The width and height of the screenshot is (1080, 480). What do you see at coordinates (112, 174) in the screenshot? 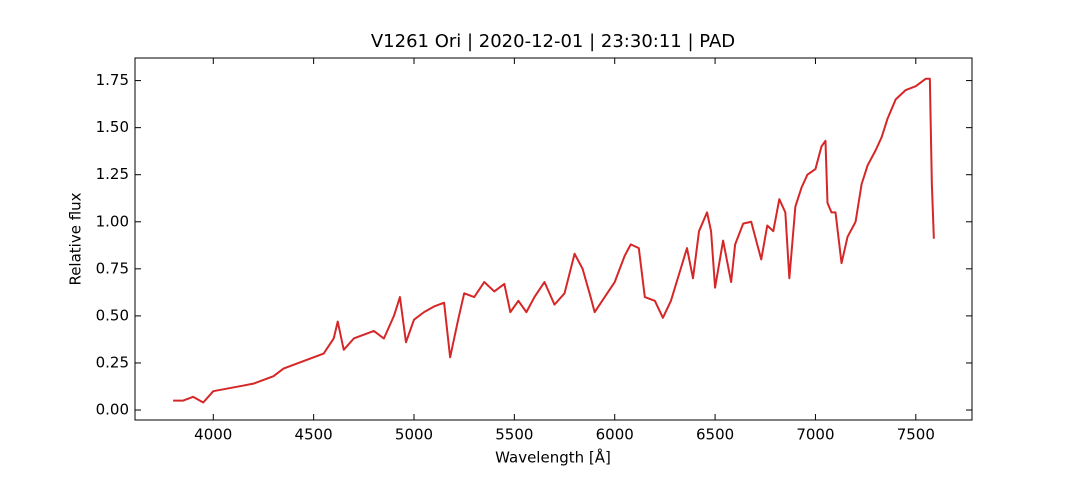
I see `y-tick-label: 1.25` at bounding box center [112, 174].